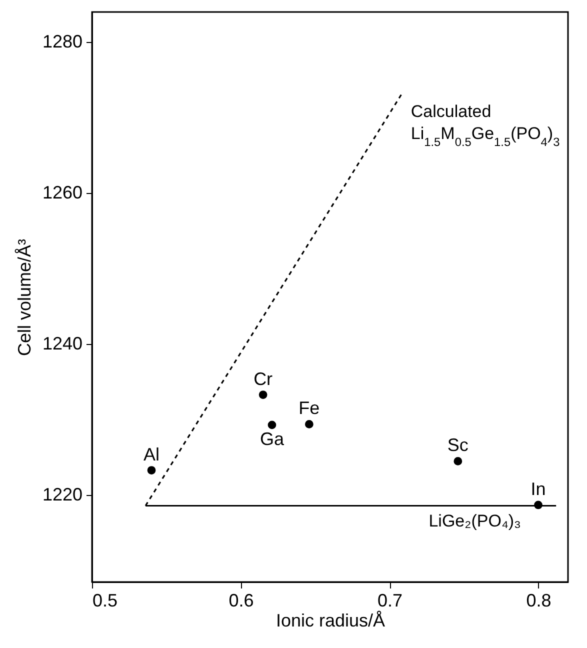 The width and height of the screenshot is (587, 648). Describe the element at coordinates (309, 408) in the screenshot. I see `annotation: Fe` at that location.